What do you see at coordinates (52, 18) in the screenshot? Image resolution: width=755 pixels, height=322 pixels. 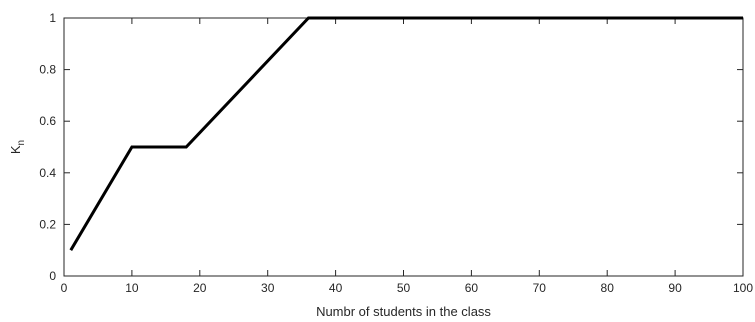 I see `y-tick-label: 1` at bounding box center [52, 18].